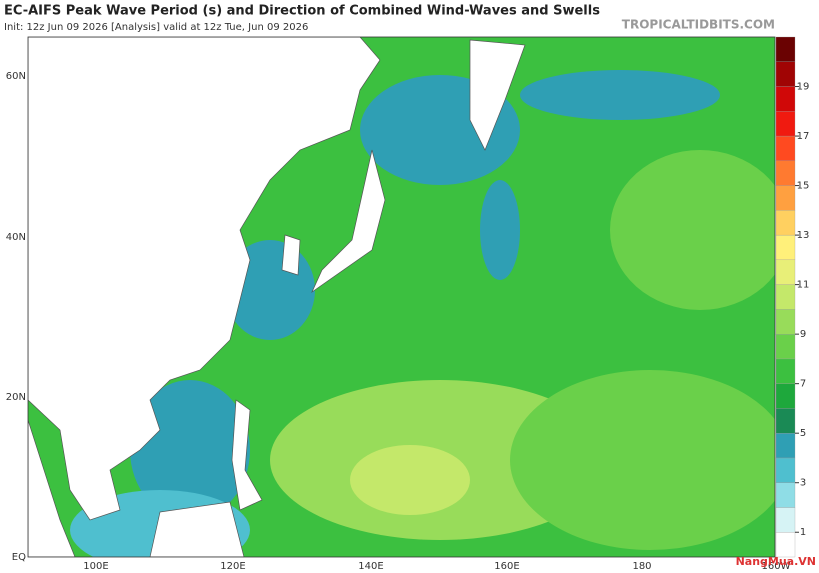 Image resolution: width=819 pixels, height=573 pixels. I want to click on lon-label: 160W, so click(776, 566).